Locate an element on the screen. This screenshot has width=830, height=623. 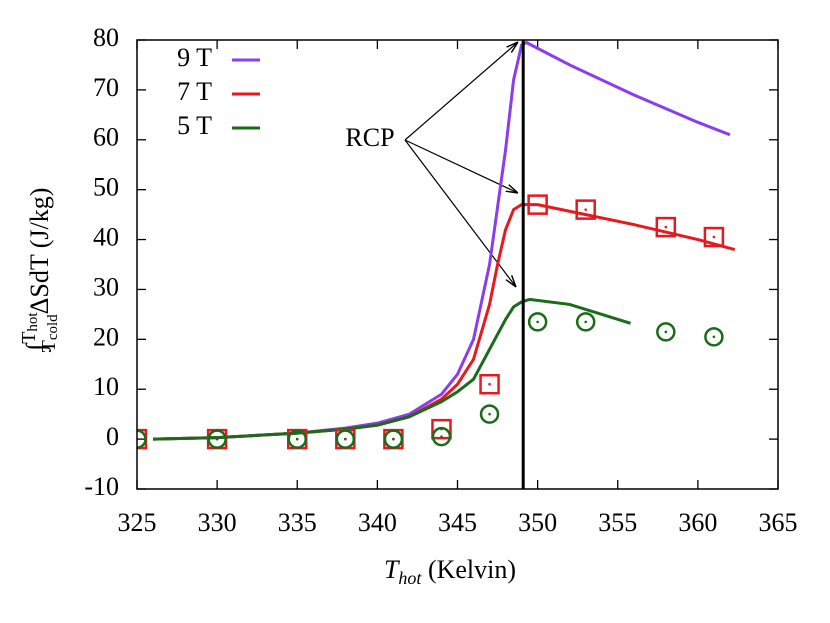
x-label-sub: hot is located at coordinates (410, 578).